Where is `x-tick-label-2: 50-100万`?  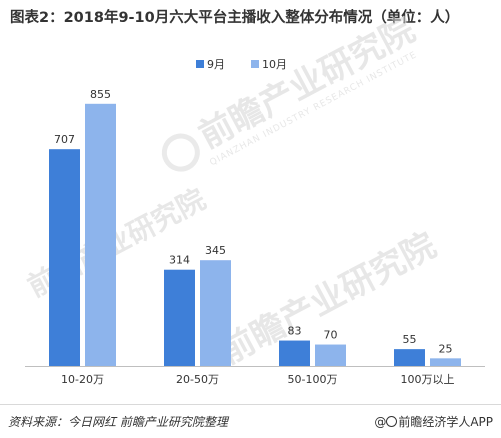
x-tick-label-2: 50-100万 is located at coordinates (313, 379).